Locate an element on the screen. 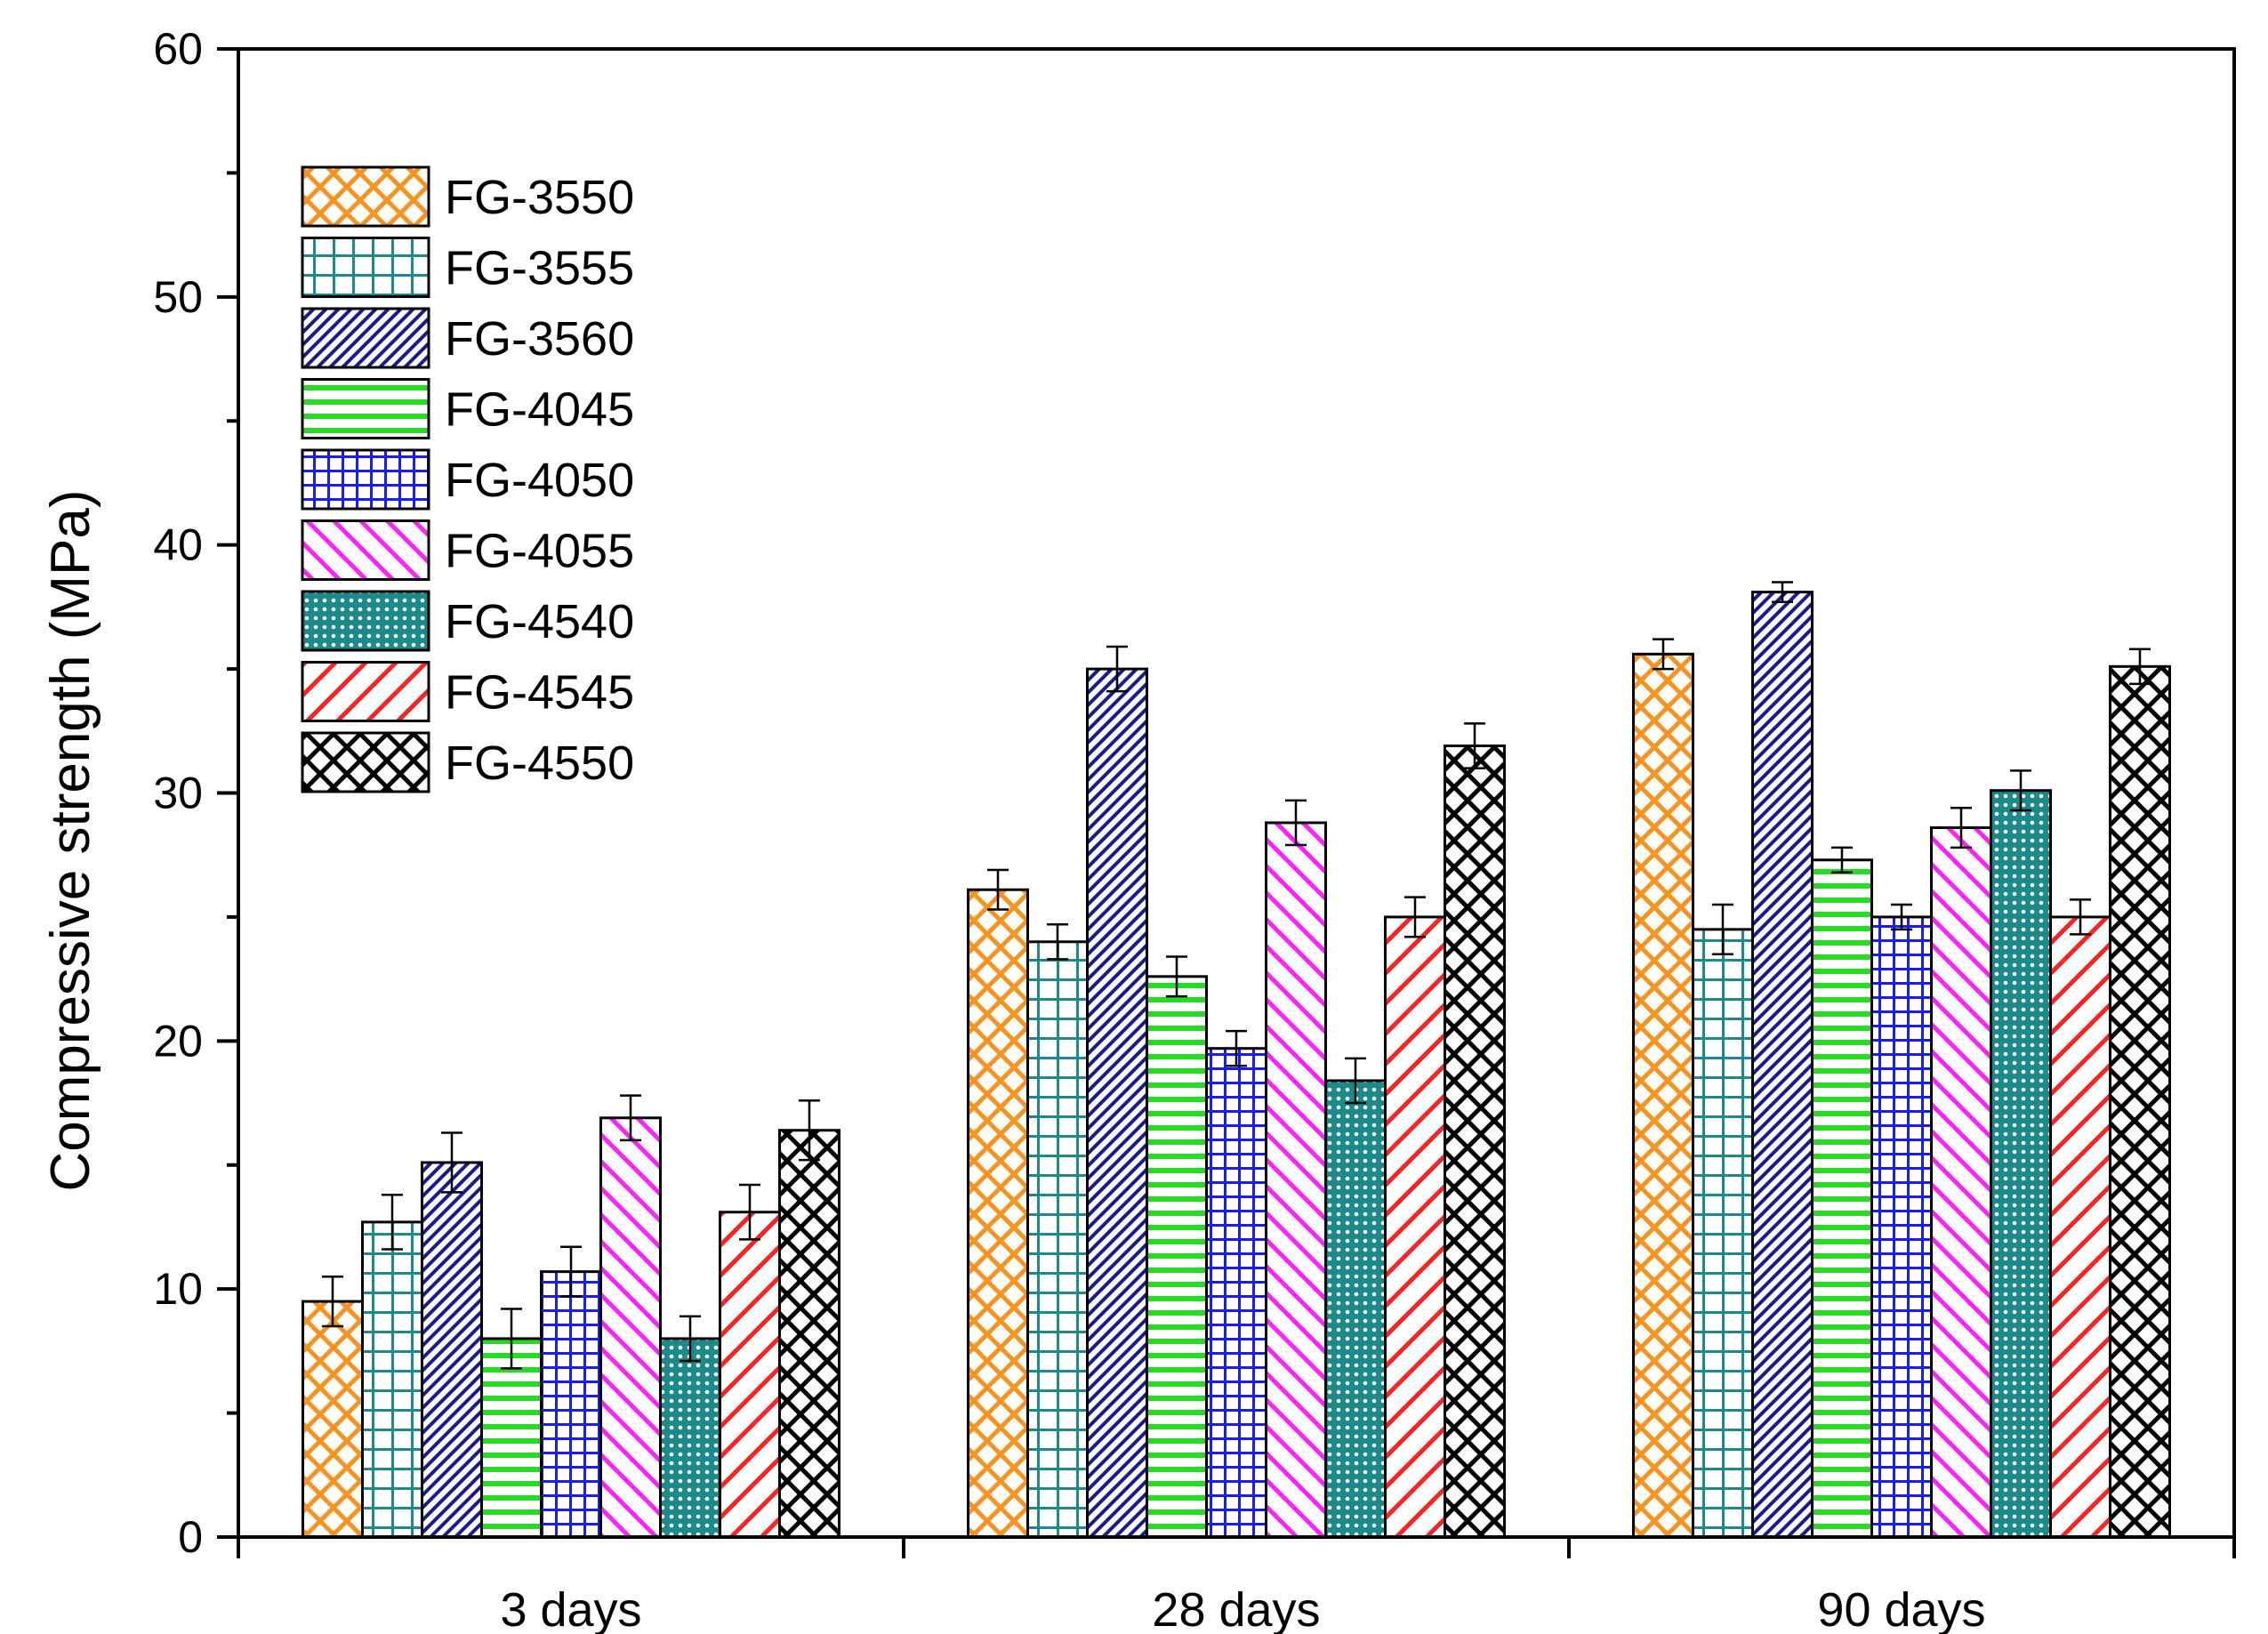 The image size is (2268, 1634). y-tick-label: 20 is located at coordinates (178, 1041).